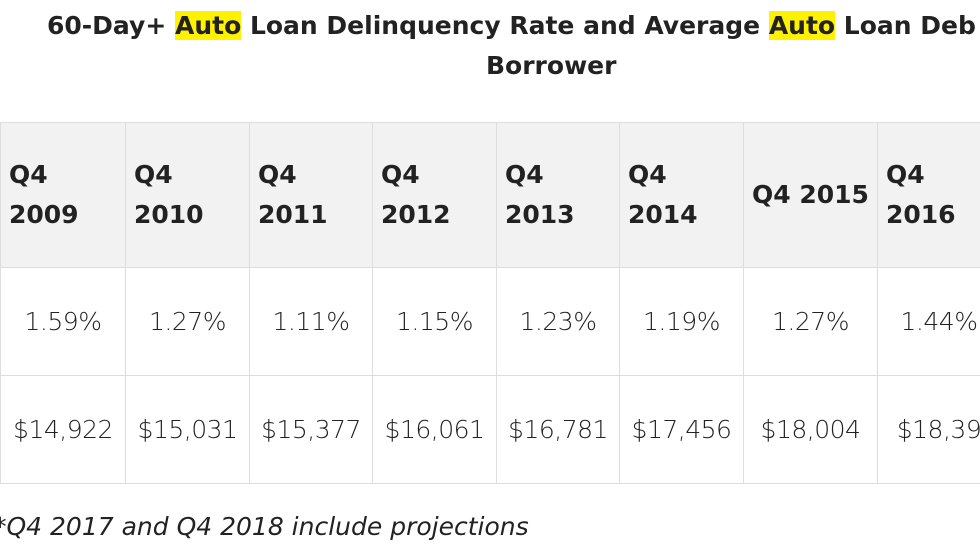 Image resolution: width=980 pixels, height=552 pixels. Describe the element at coordinates (505, 25) in the screenshot. I see `title-text: Loan Delinquency Rate and Average` at that location.